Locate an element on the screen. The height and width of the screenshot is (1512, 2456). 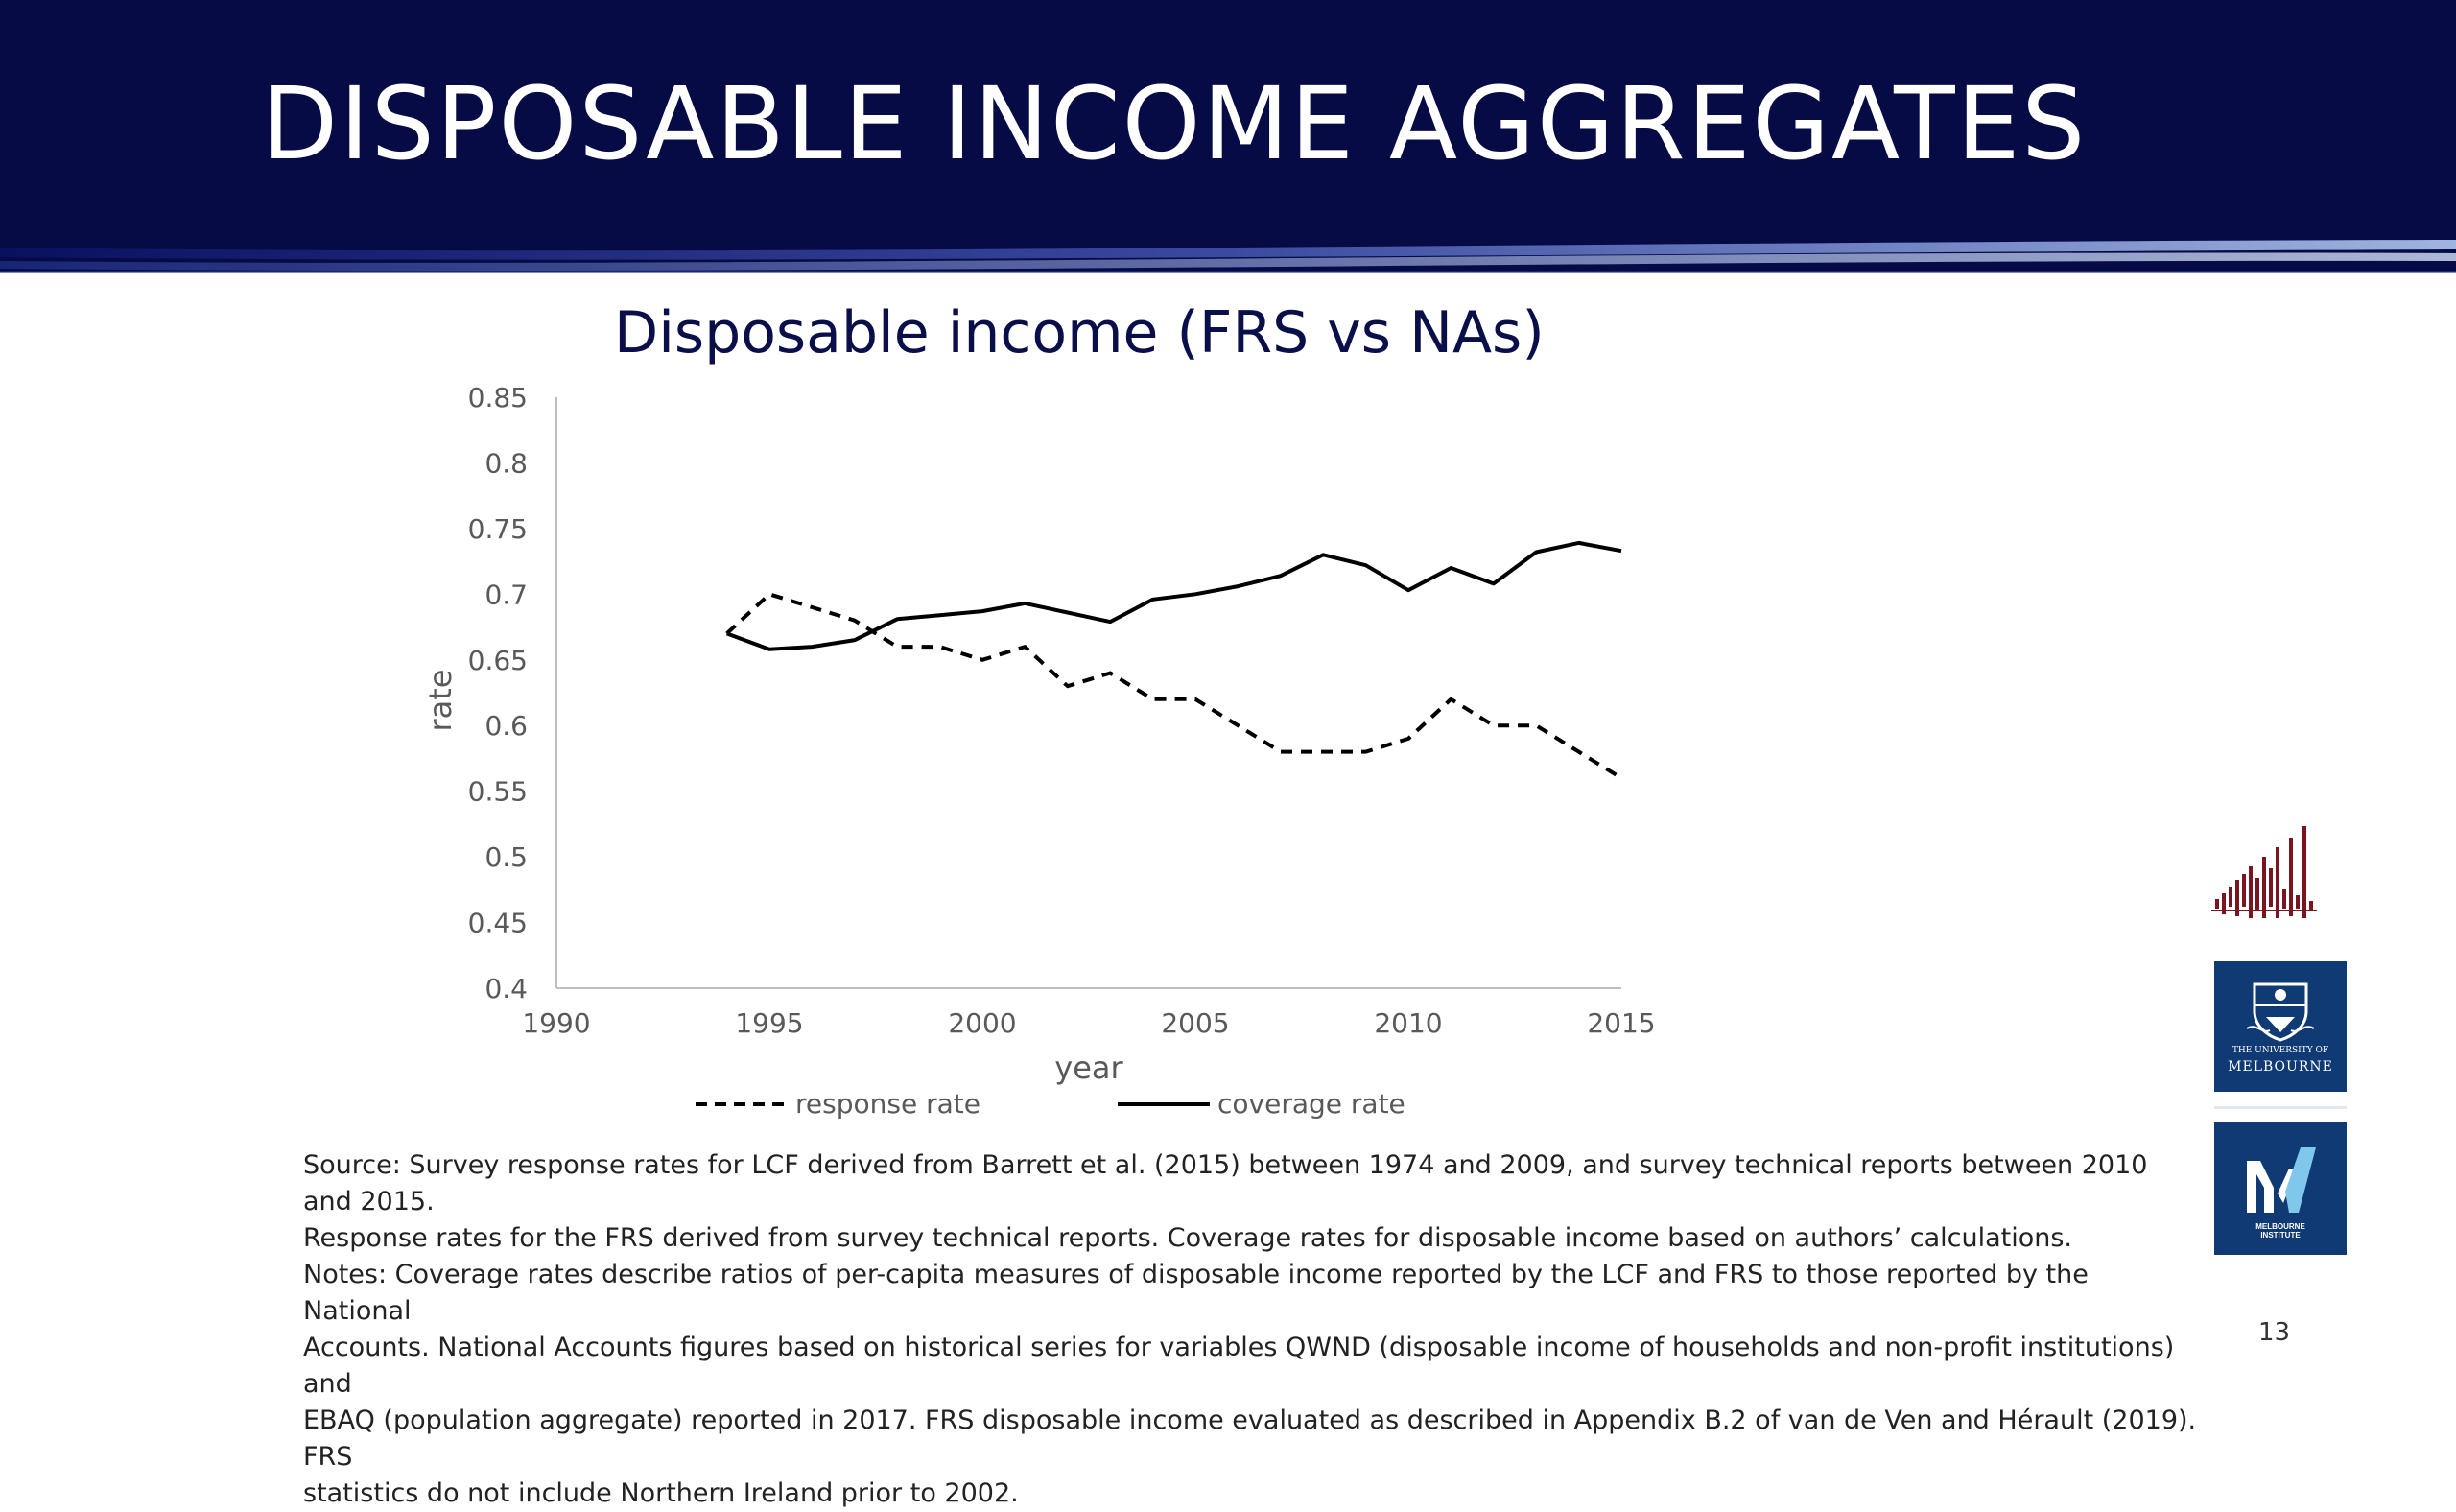
x-tick-label: 2015 is located at coordinates (1621, 1023).